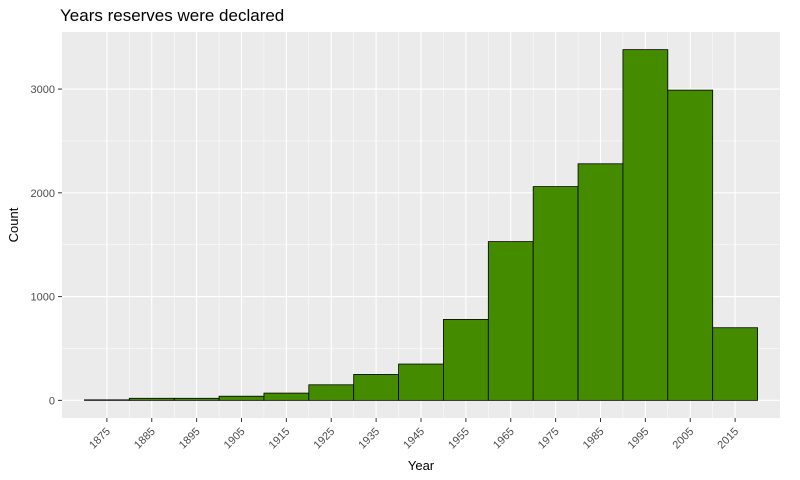 This screenshot has height=480, width=800. What do you see at coordinates (414, 439) in the screenshot?
I see `x-tick-label: 1945` at bounding box center [414, 439].